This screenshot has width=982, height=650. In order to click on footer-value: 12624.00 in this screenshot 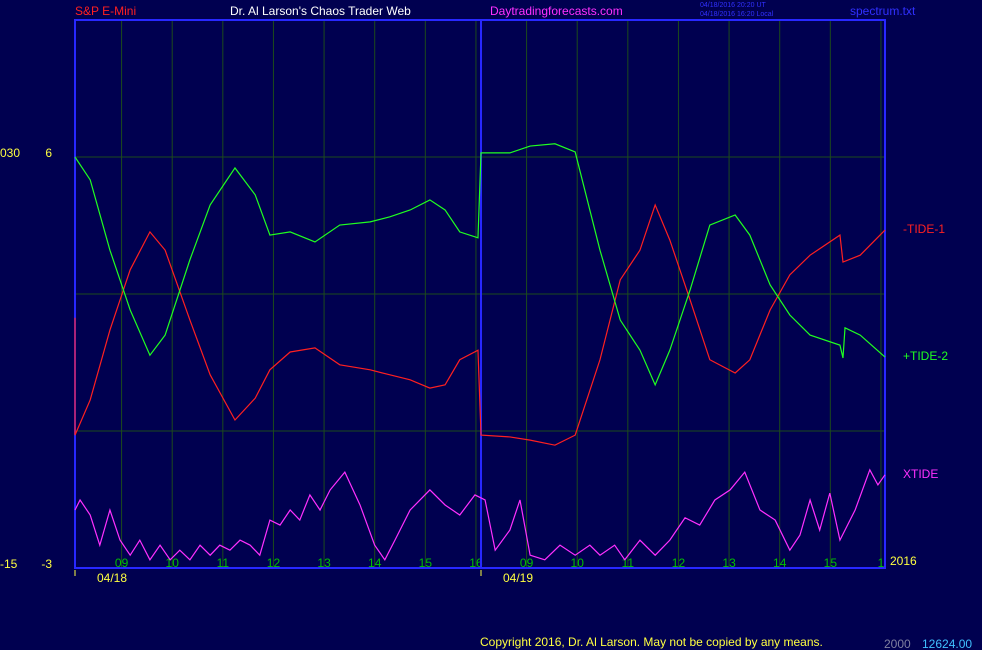, I will do `click(947, 643)`.